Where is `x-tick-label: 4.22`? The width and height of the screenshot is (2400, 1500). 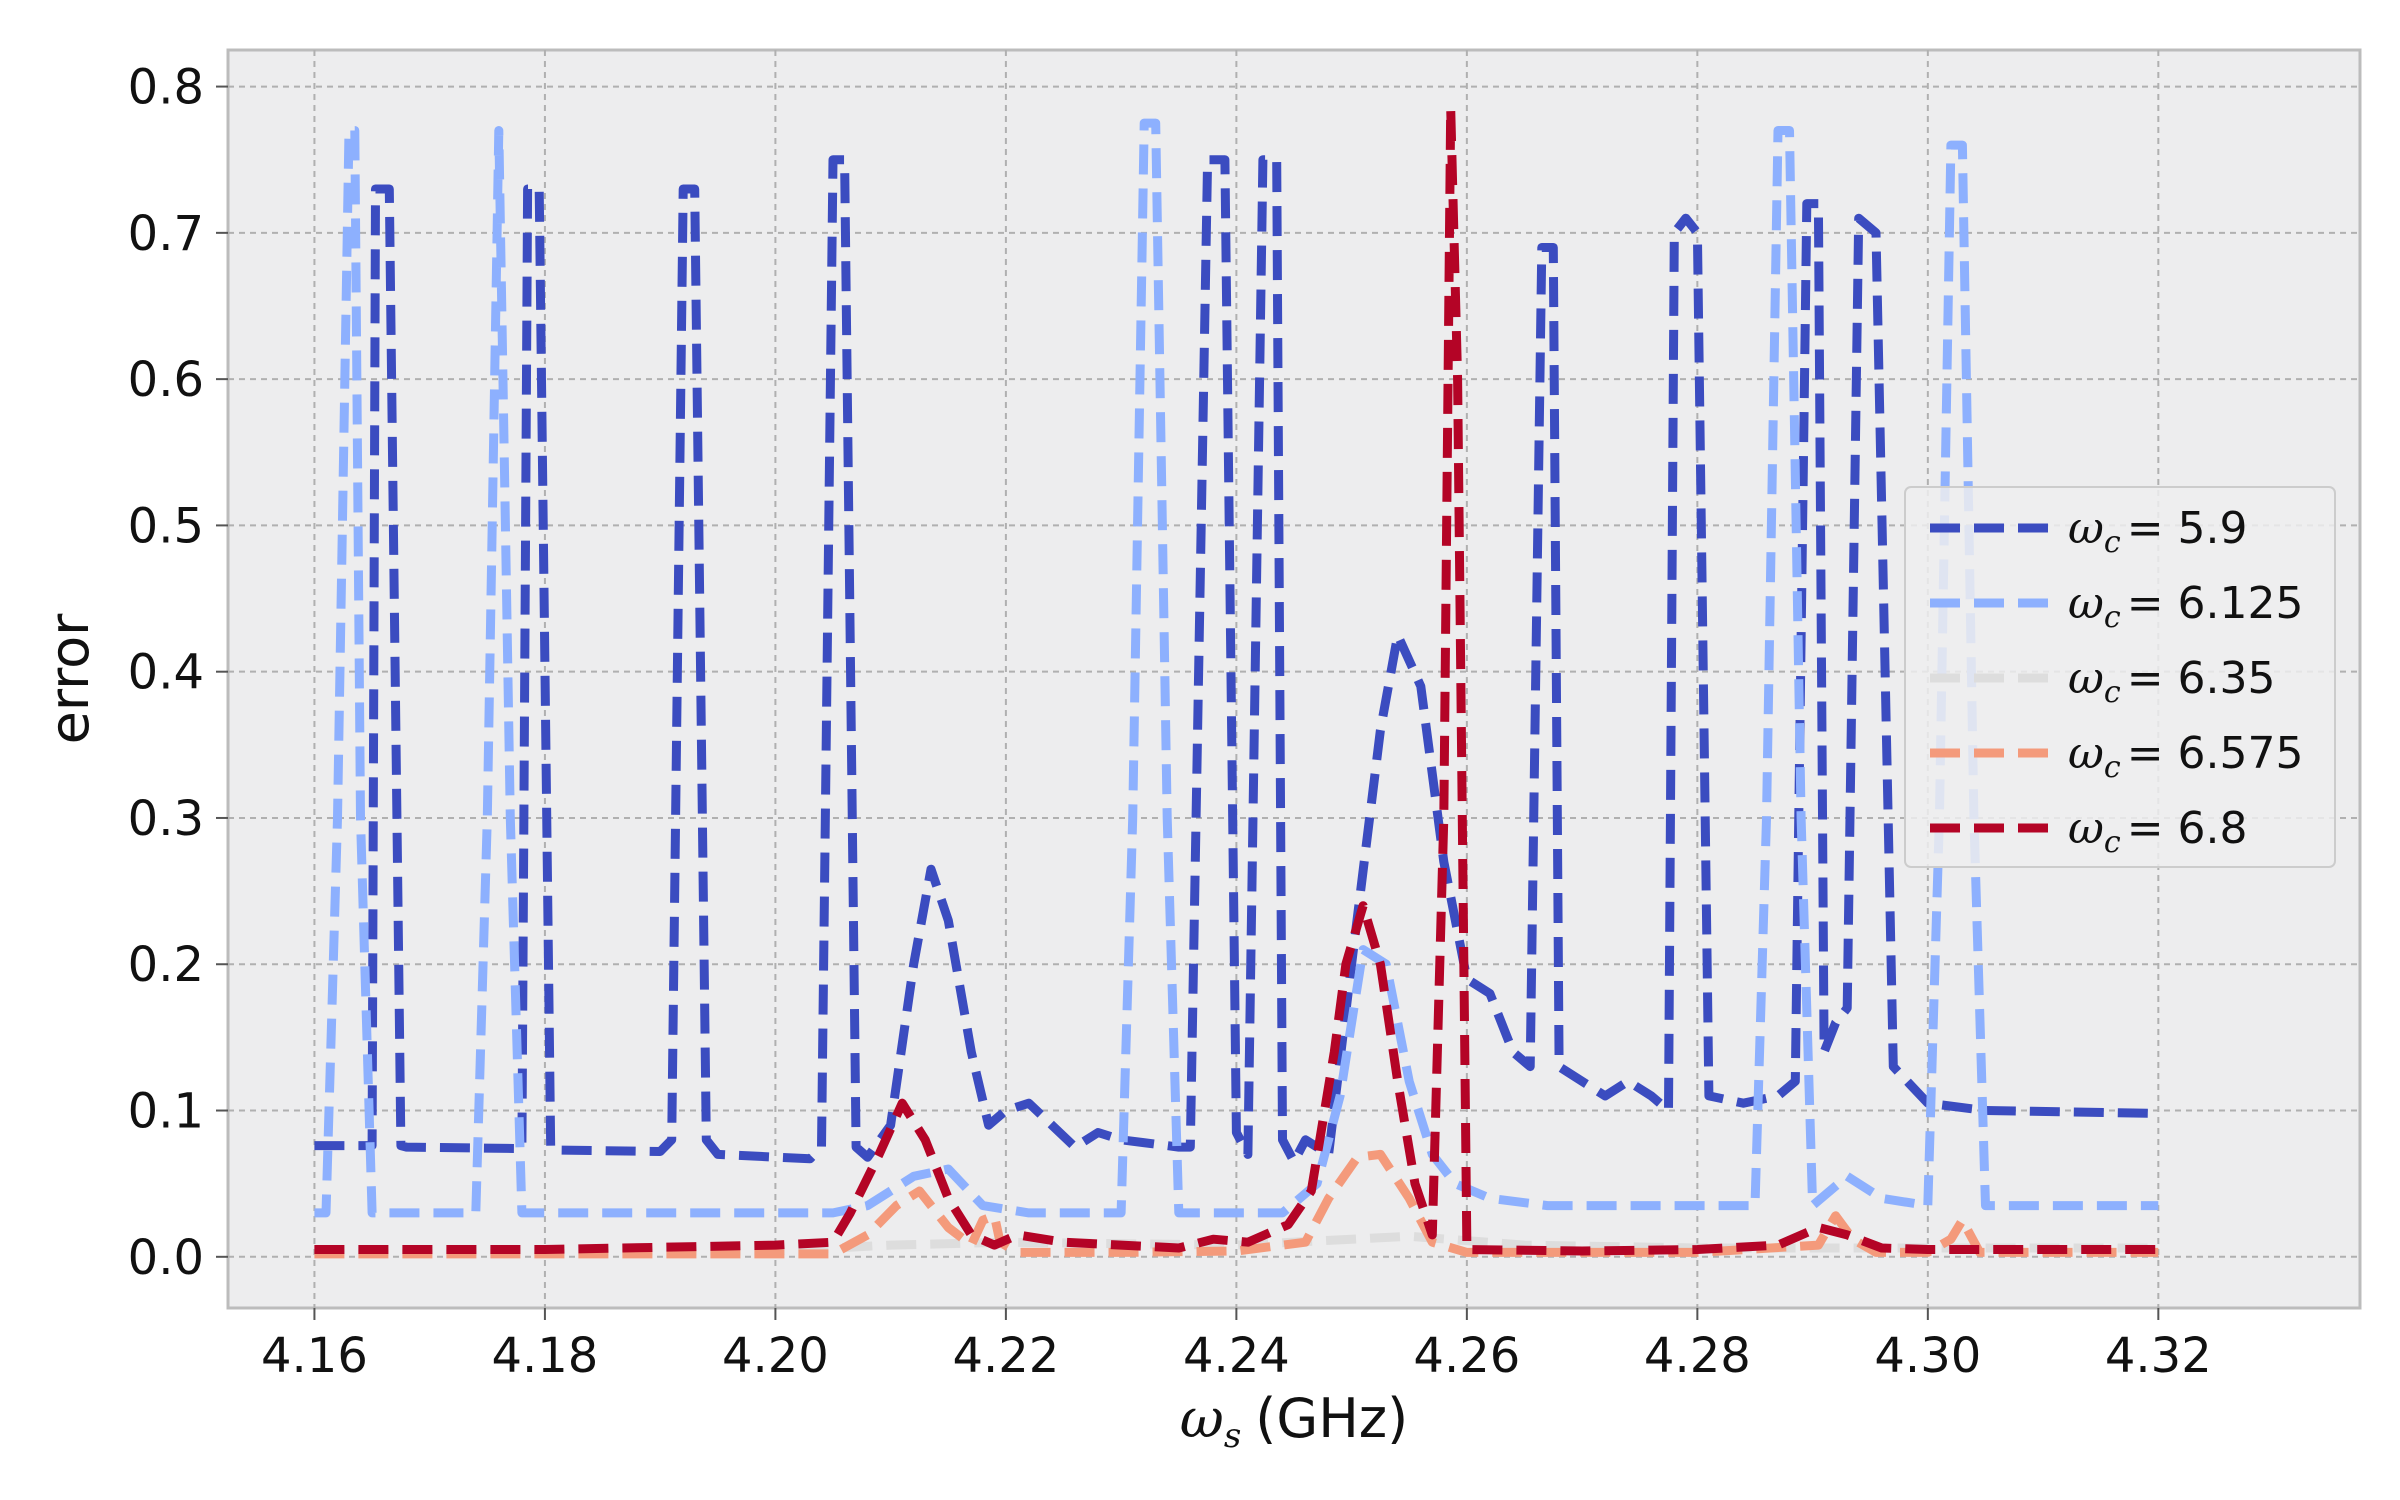
x-tick-label: 4.22 is located at coordinates (1005, 1356).